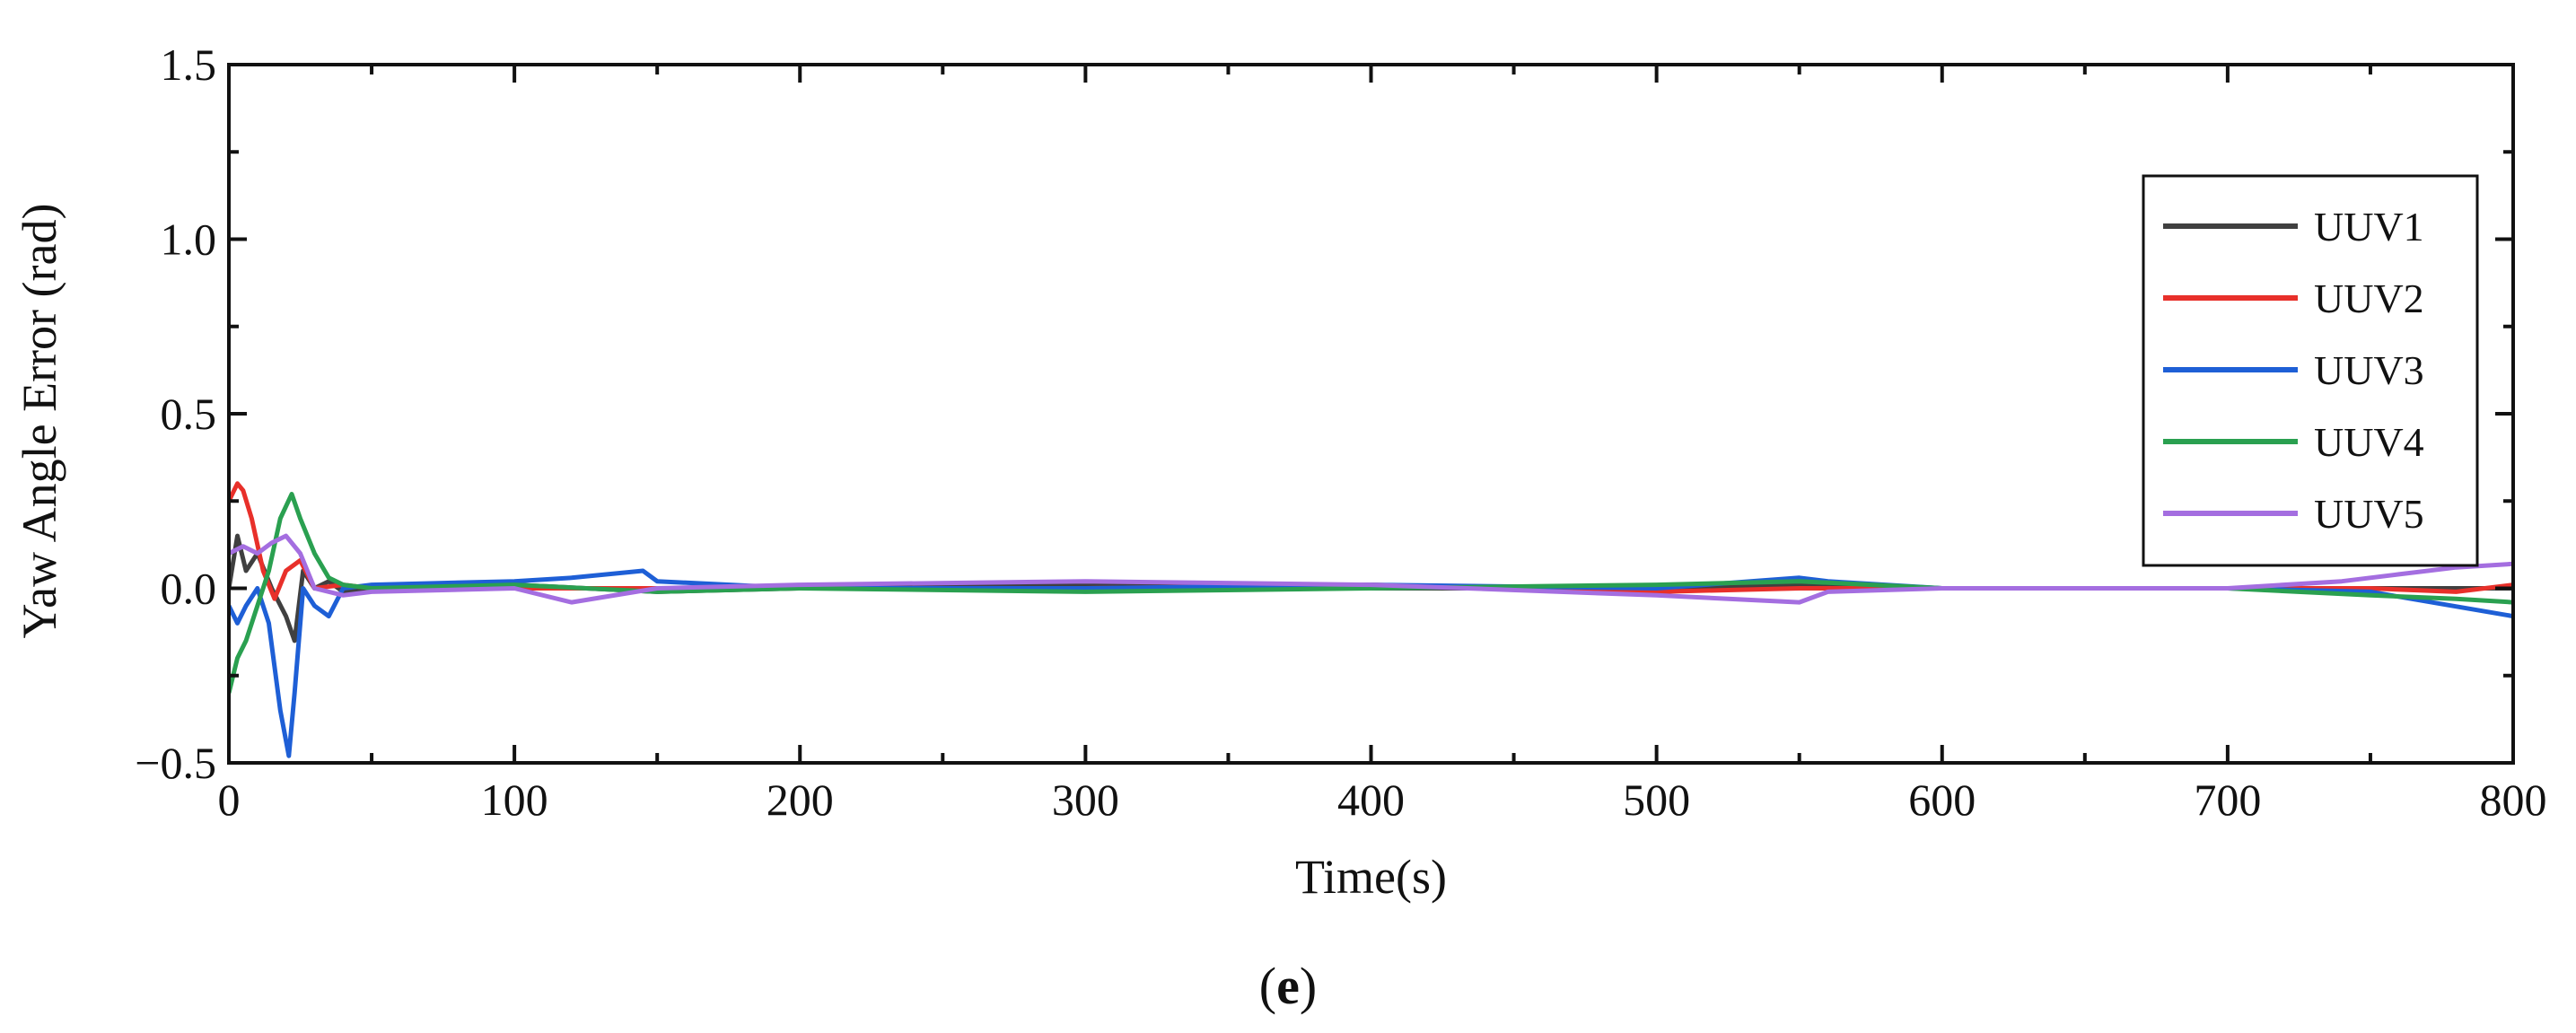 The width and height of the screenshot is (2576, 1033). What do you see at coordinates (2310, 370) in the screenshot?
I see `legend: UUV1 UUV2 UUV3 UUV4 UUV5` at bounding box center [2310, 370].